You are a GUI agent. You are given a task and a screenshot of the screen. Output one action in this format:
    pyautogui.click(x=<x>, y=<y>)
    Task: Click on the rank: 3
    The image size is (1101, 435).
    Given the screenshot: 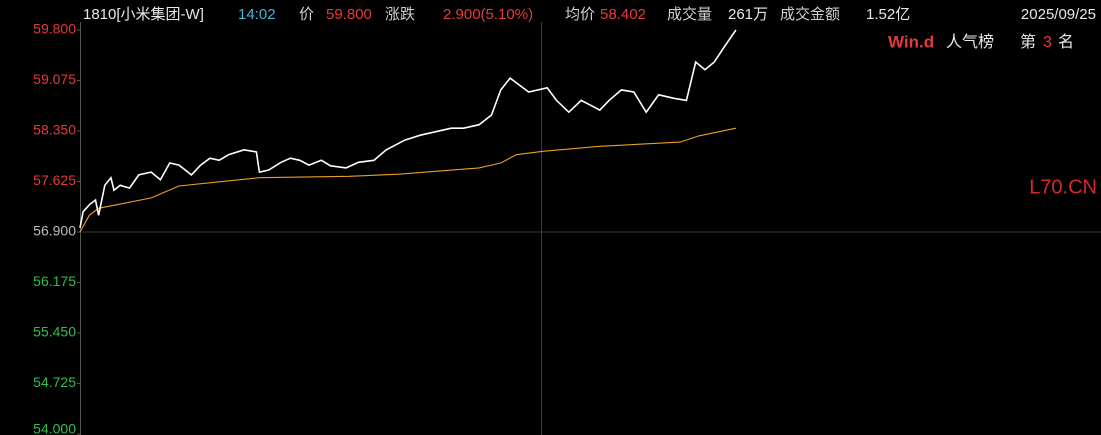 What is the action you would take?
    pyautogui.click(x=1047, y=42)
    